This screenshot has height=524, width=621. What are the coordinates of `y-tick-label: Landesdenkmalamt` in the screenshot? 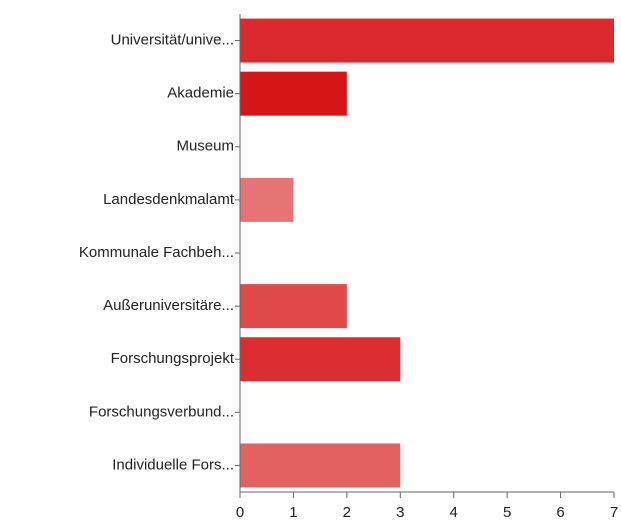 It's located at (169, 199).